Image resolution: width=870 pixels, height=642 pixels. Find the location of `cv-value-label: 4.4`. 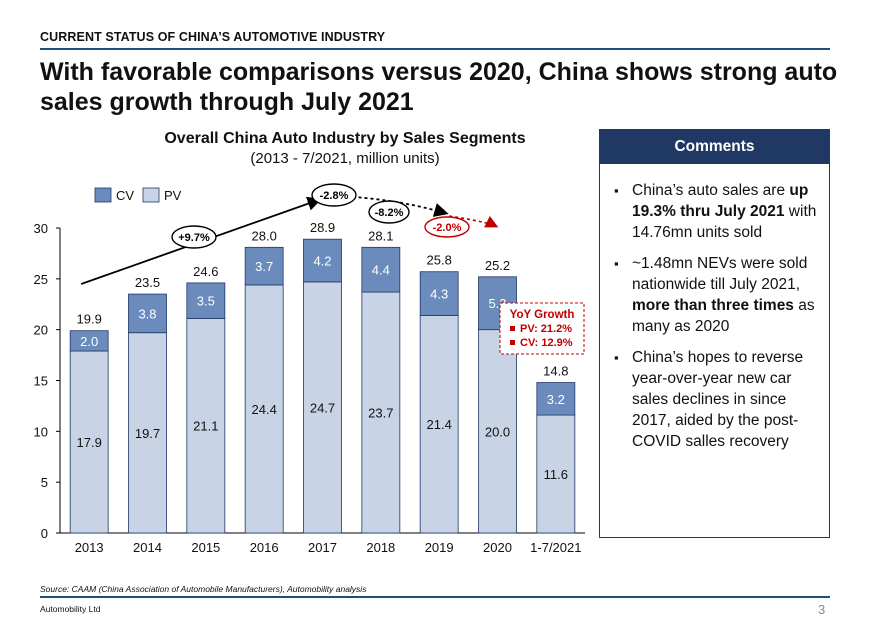

cv-value-label: 4.4 is located at coordinates (381, 270).